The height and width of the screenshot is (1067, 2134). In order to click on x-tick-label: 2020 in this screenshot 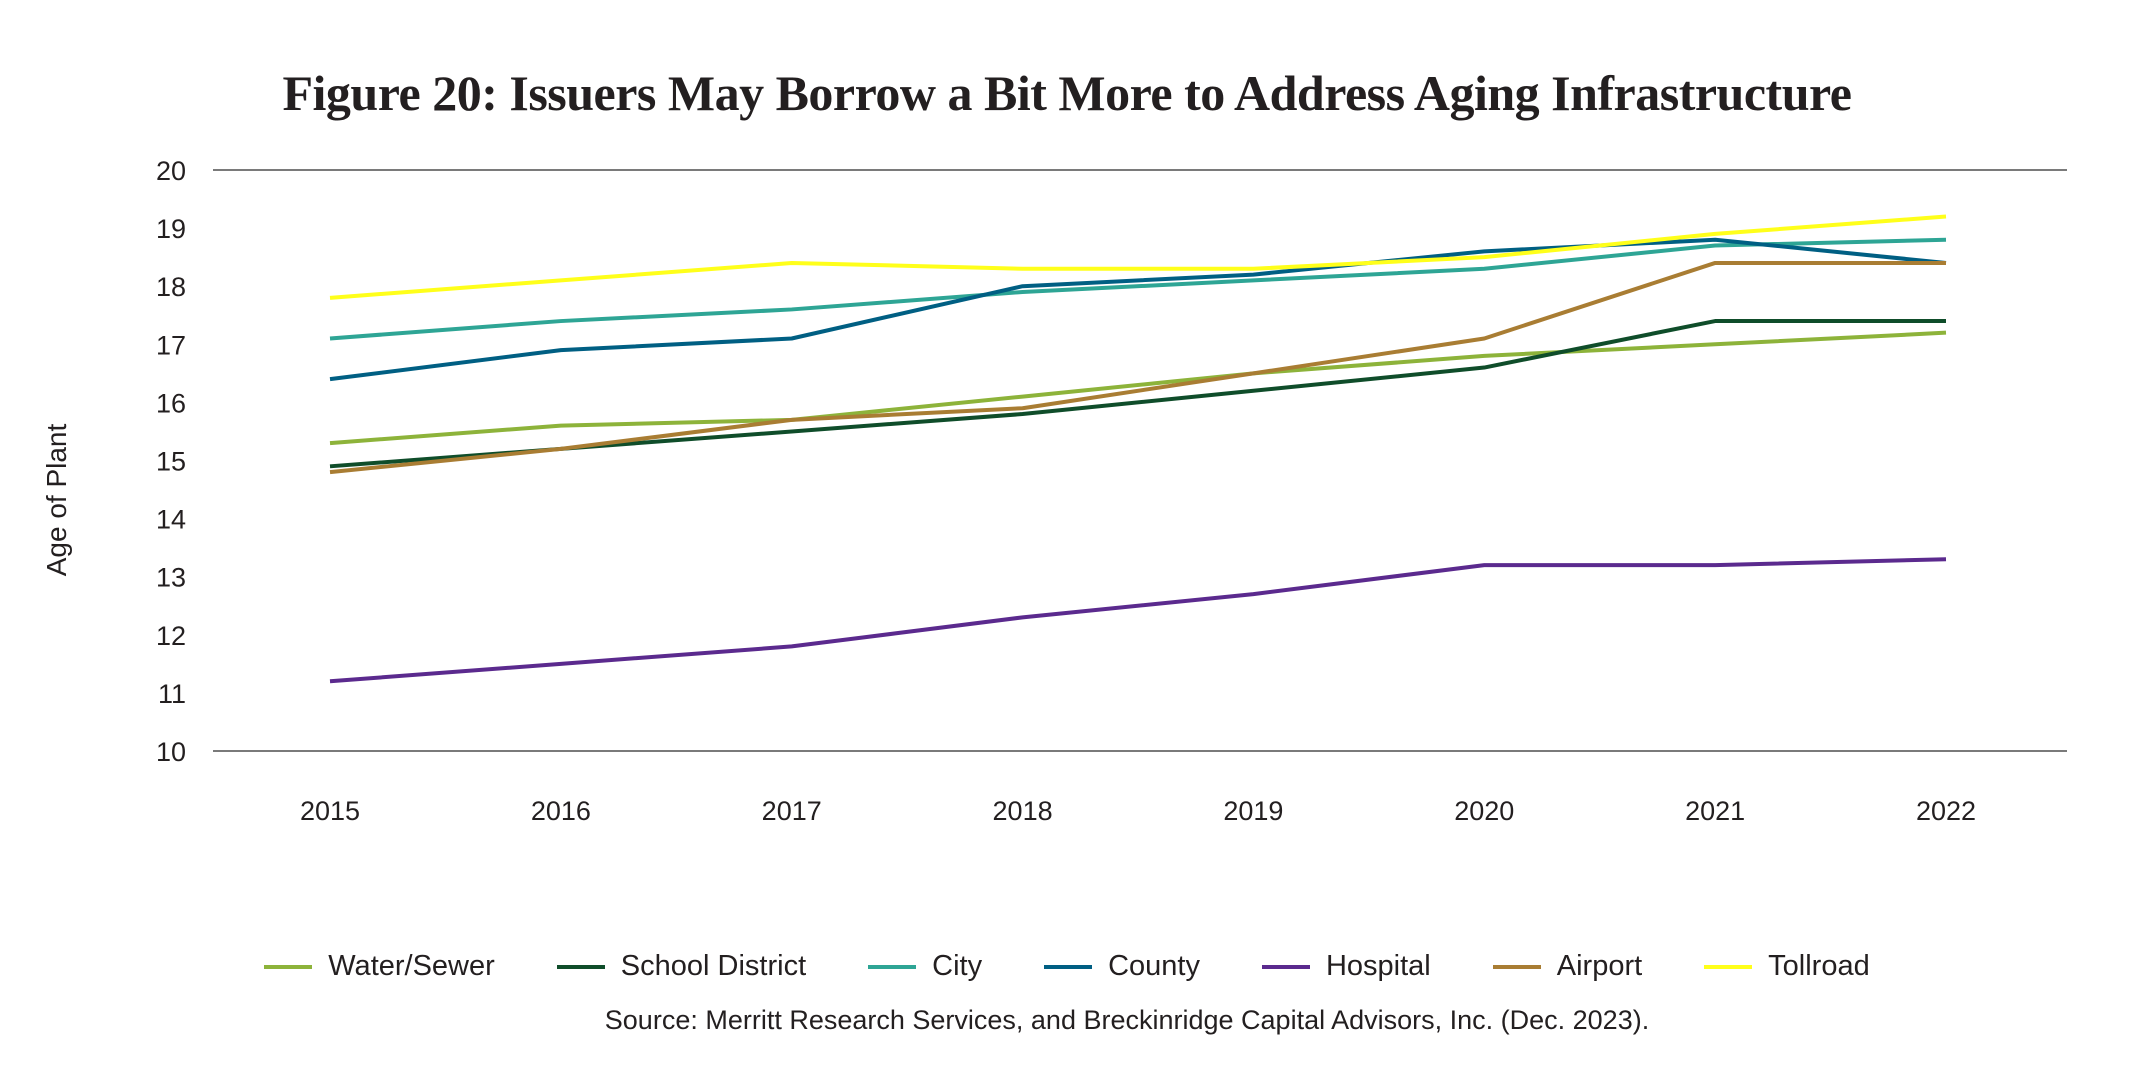, I will do `click(1484, 811)`.